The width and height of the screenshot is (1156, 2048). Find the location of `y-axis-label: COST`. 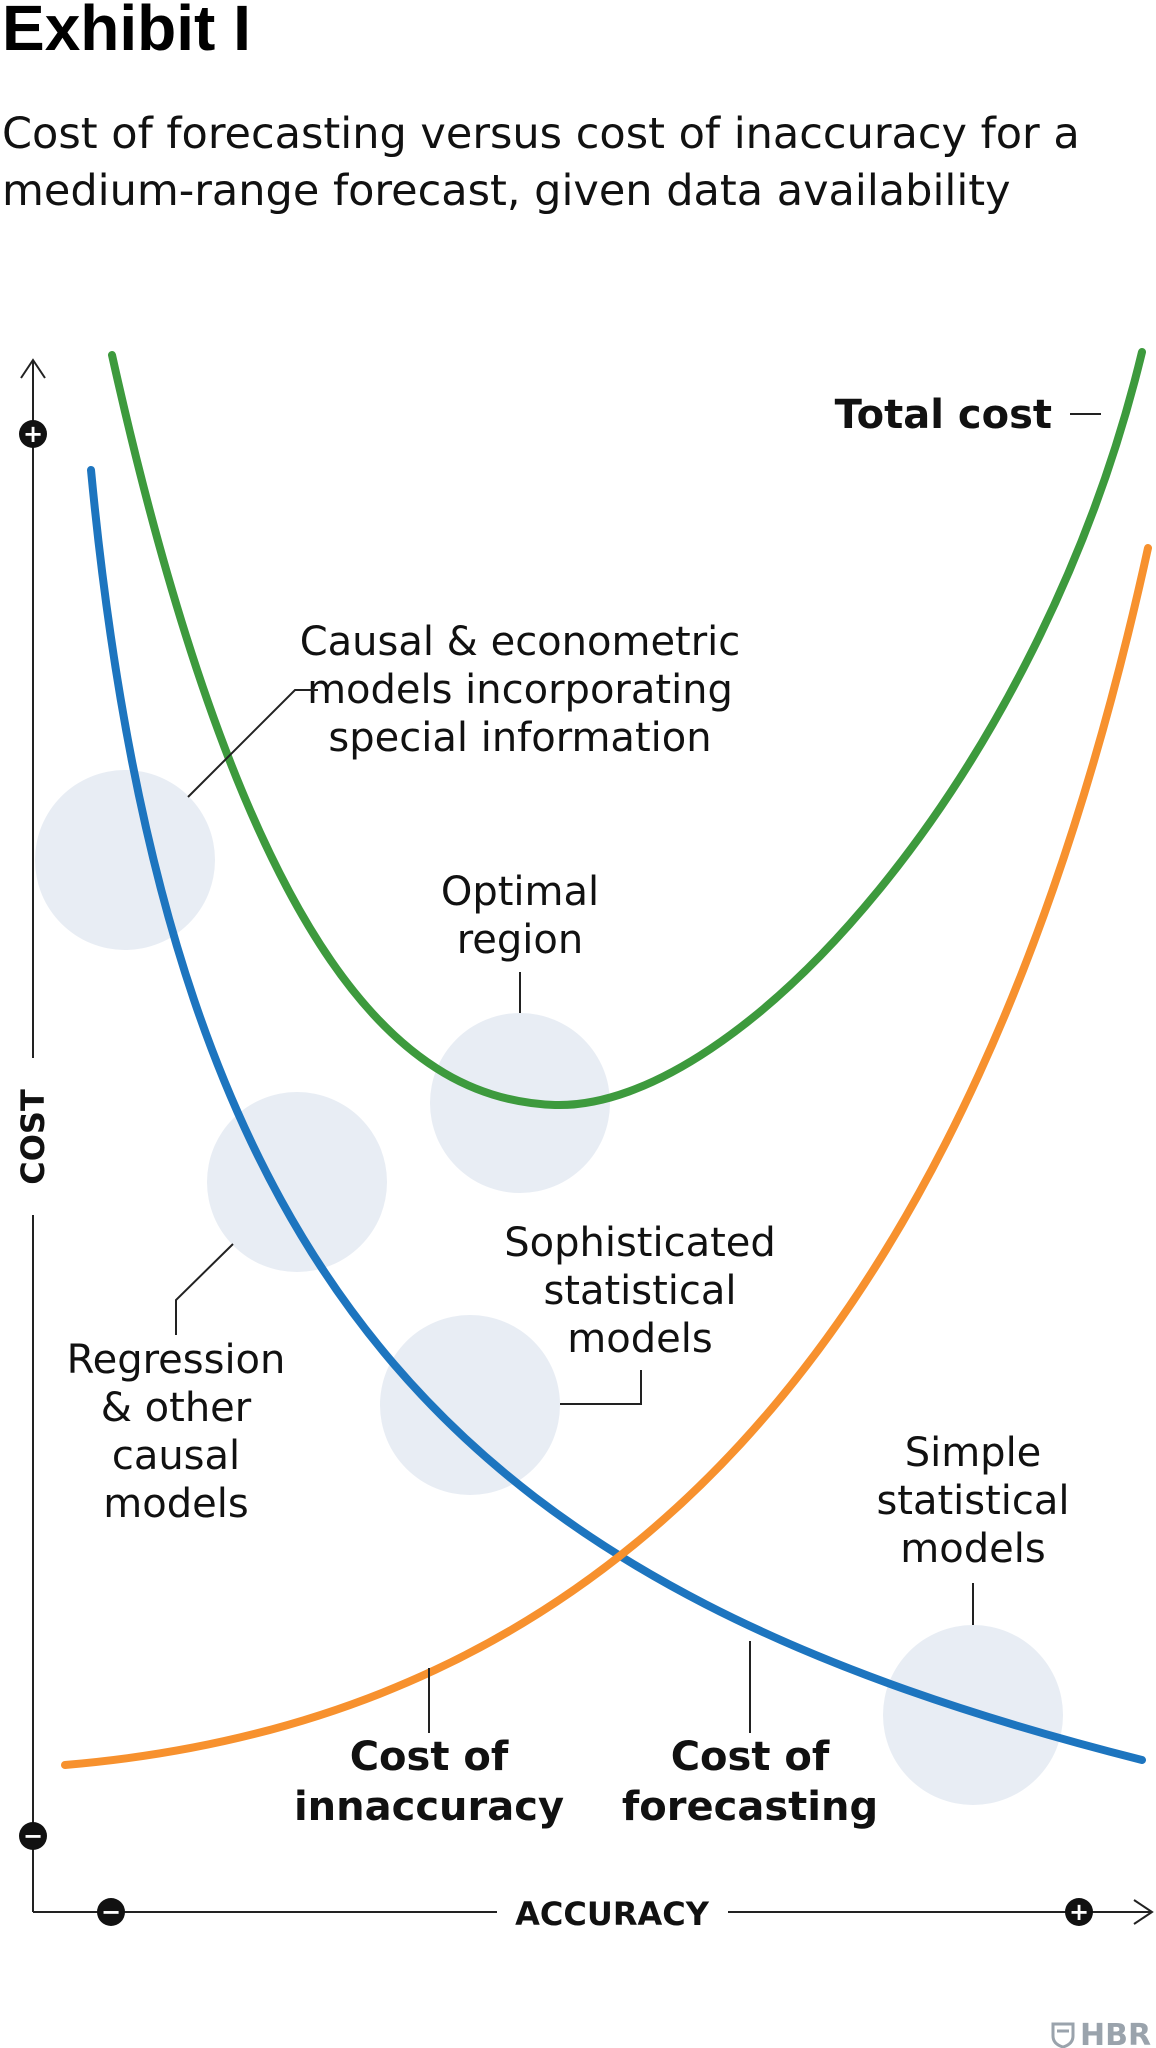

y-axis-label: COST is located at coordinates (33, 1137).